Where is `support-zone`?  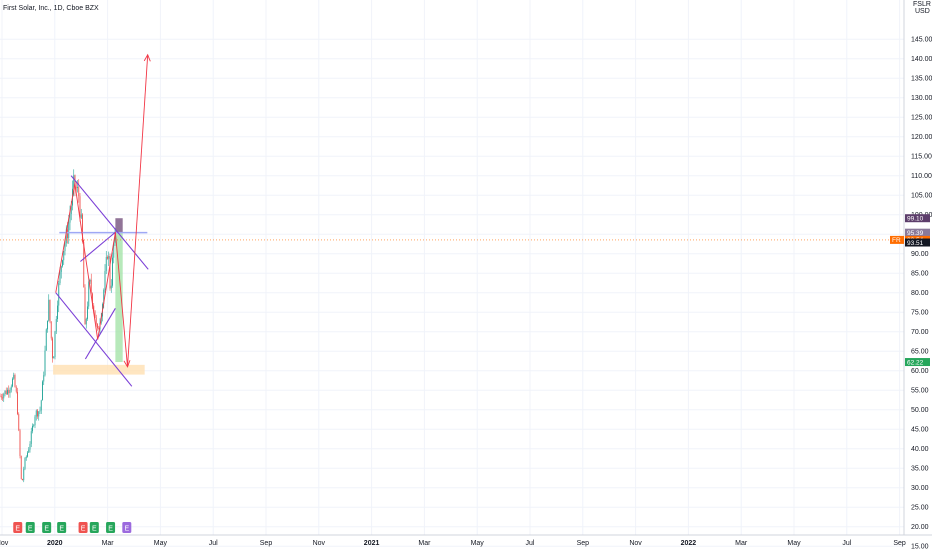
support-zone is located at coordinates (99, 369).